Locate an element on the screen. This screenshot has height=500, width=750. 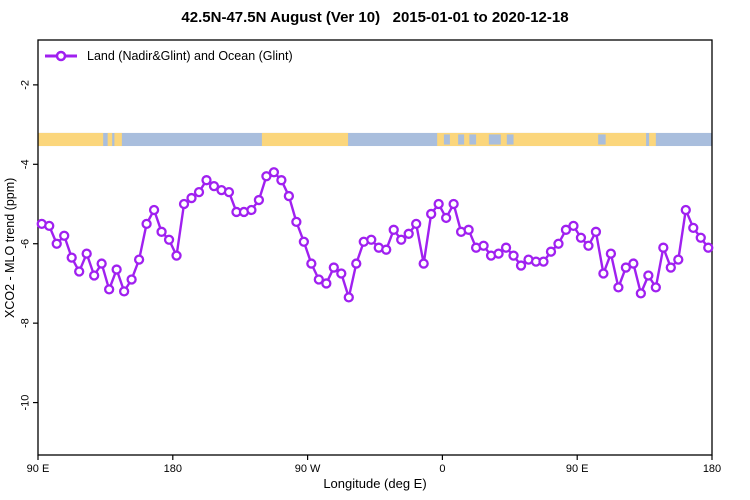
y-tick-label: -8 is located at coordinates (26, 323).